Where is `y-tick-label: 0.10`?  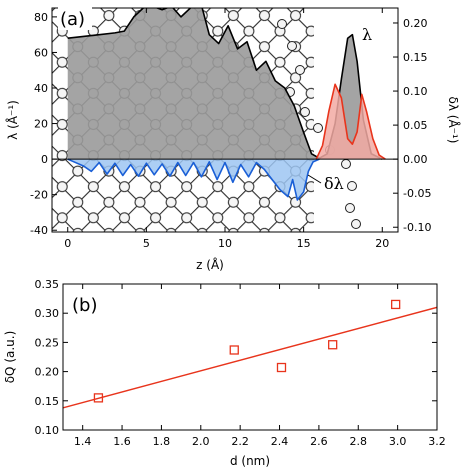
y-tick-label: 0.10 is located at coordinates (47, 430).